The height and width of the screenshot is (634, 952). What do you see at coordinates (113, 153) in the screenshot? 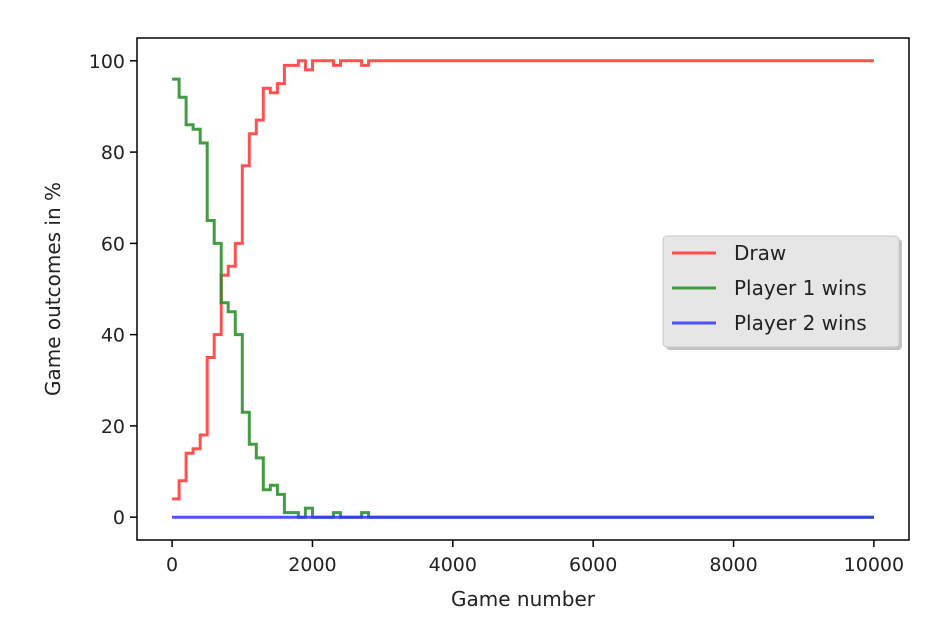
I see `y-tick-label: 80` at bounding box center [113, 153].